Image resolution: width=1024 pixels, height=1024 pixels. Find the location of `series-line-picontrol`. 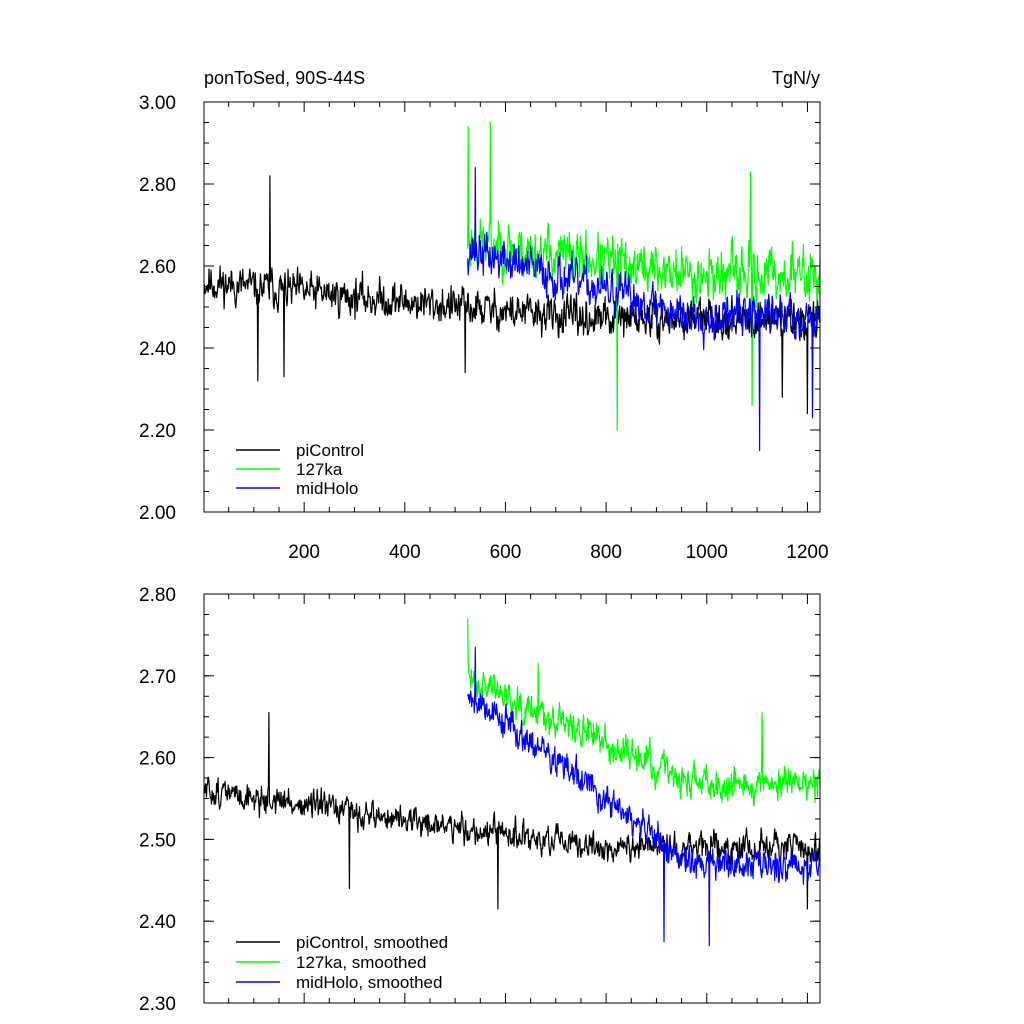

series-line-picontrol is located at coordinates (512, 295).